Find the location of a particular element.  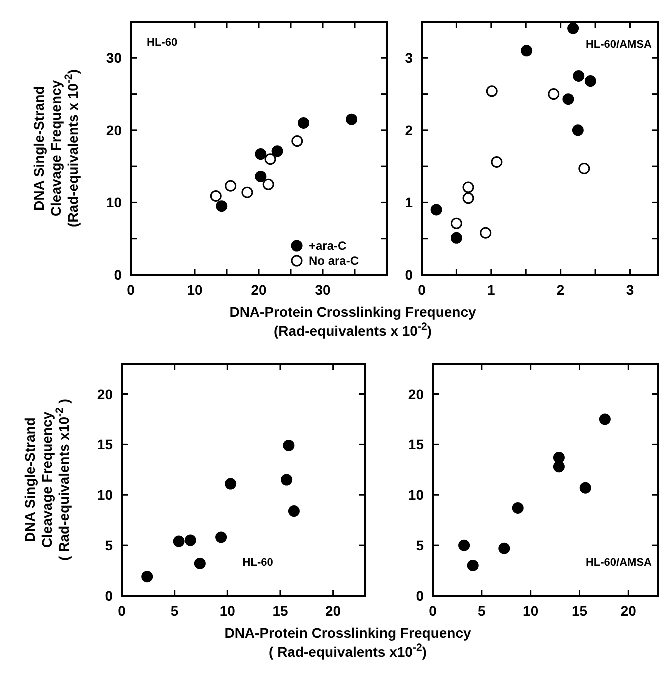

y-tick-label: 3 is located at coordinates (409, 58).